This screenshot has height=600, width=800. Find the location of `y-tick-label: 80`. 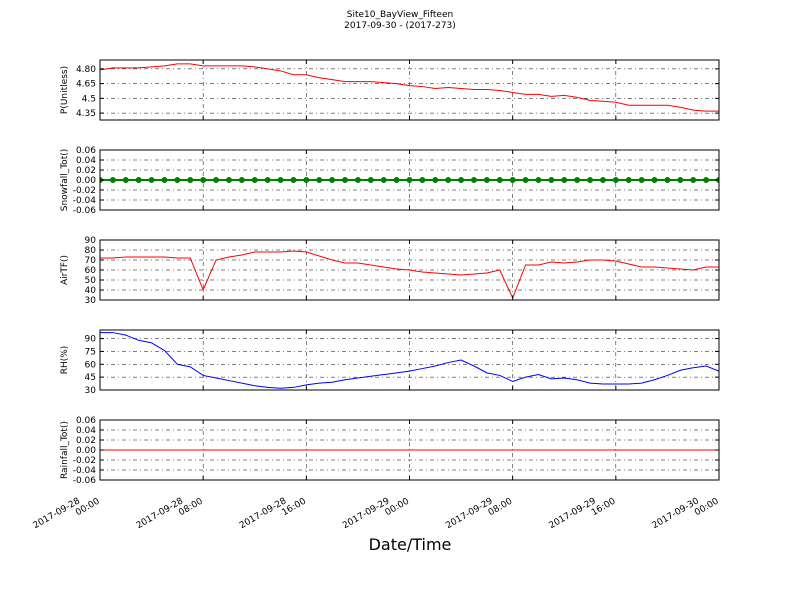

y-tick-label: 80 is located at coordinates (91, 251).